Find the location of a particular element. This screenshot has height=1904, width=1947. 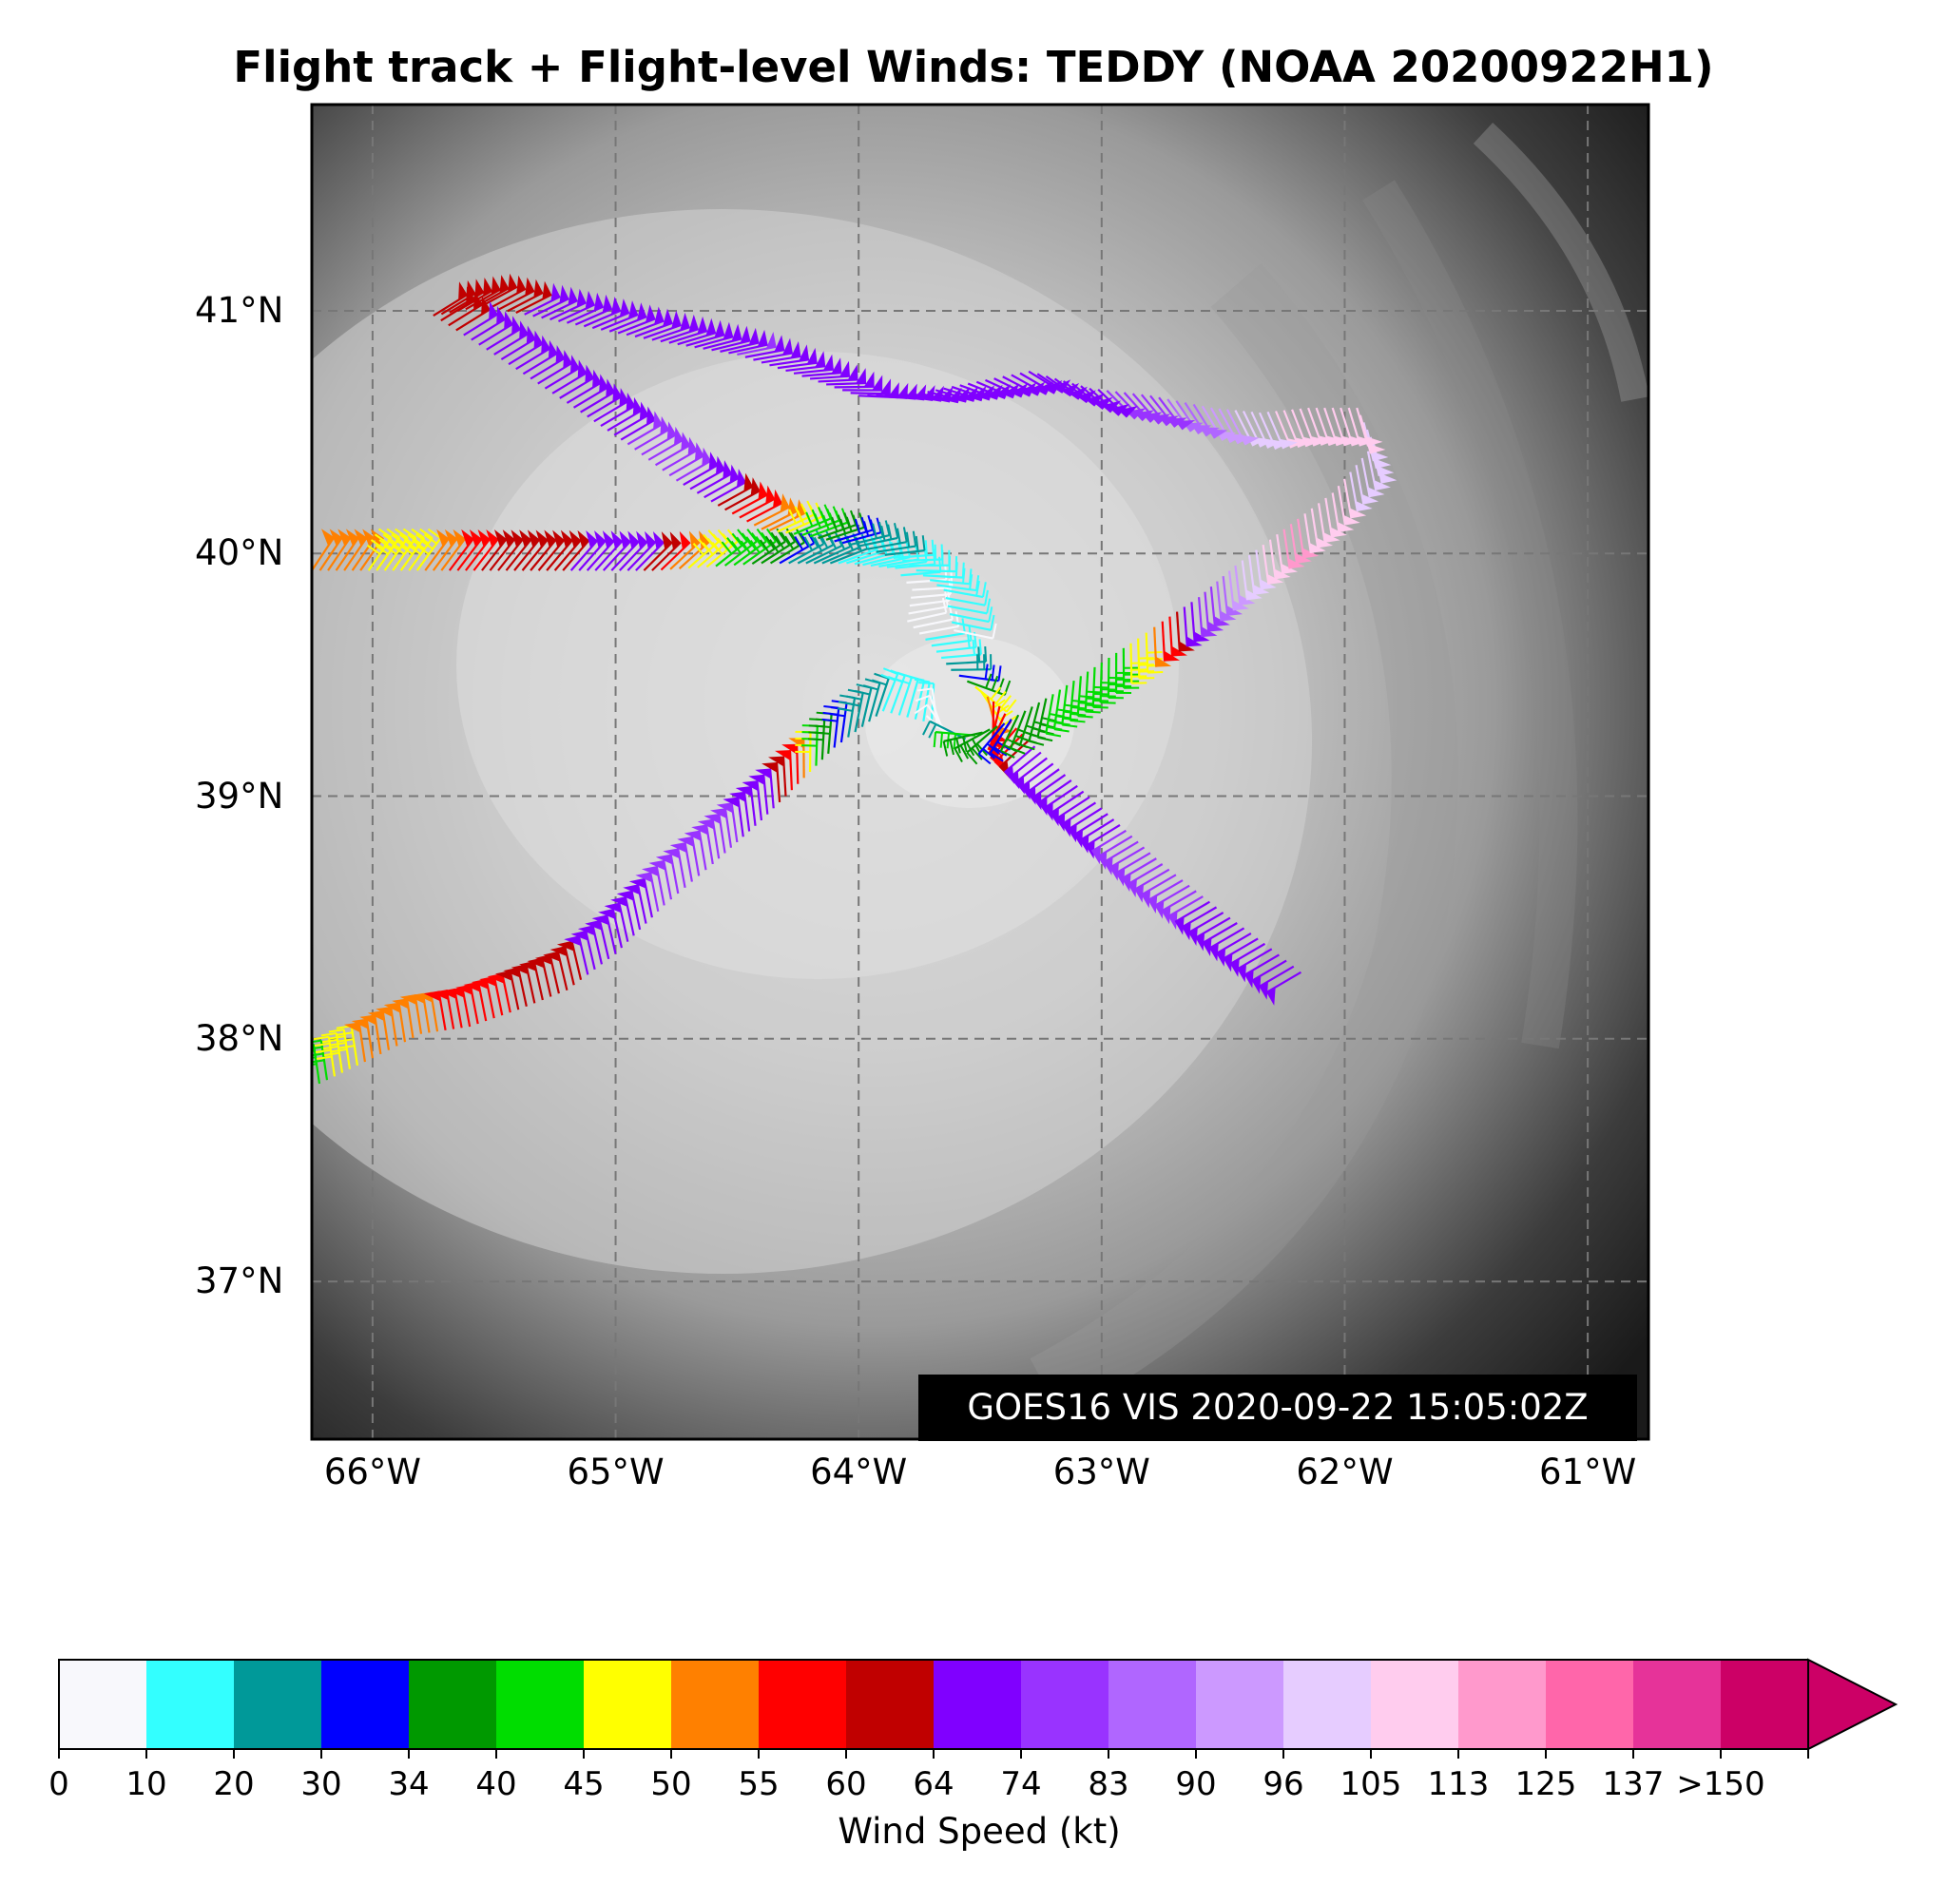

colorbar-tick-label: 64 is located at coordinates (933, 1784).